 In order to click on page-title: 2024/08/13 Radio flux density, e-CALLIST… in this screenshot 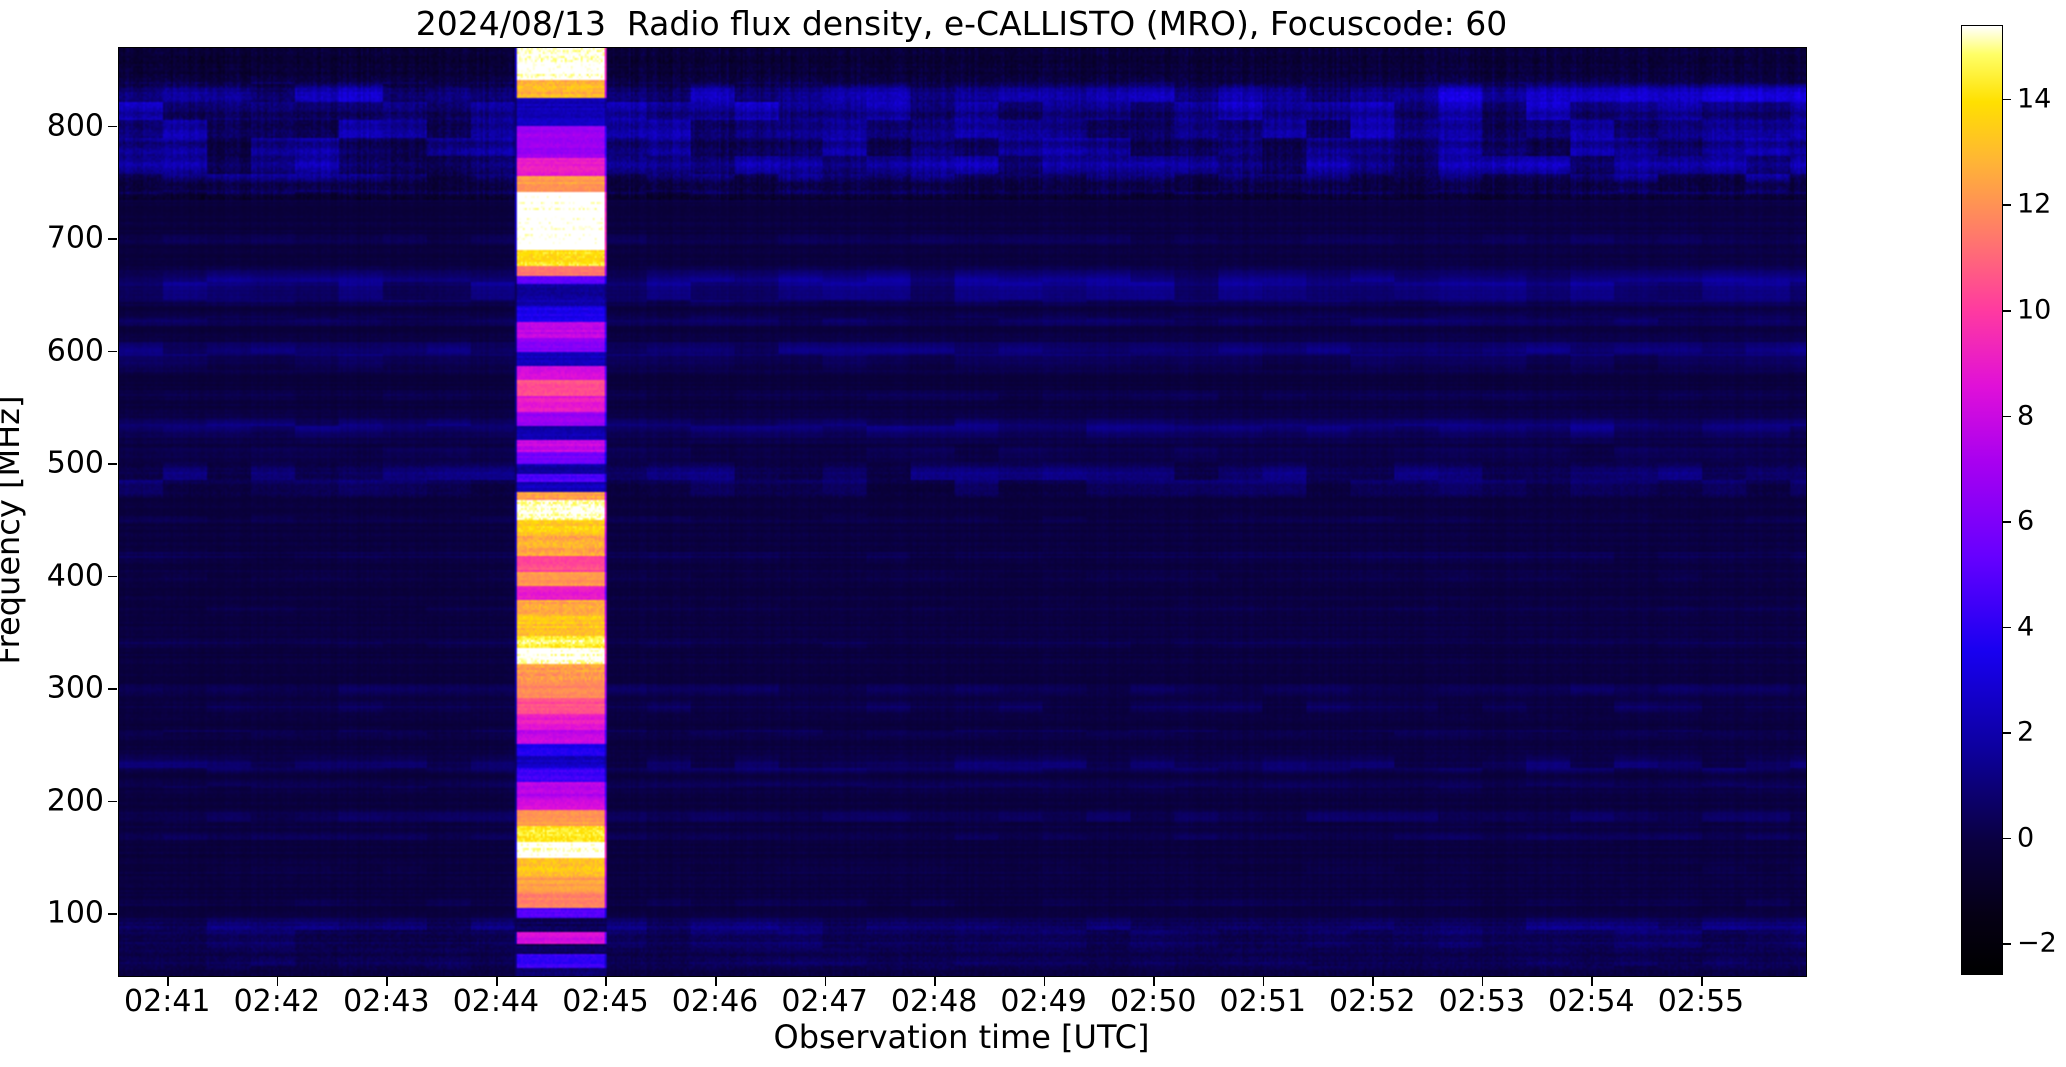, I will do `click(961, 23)`.